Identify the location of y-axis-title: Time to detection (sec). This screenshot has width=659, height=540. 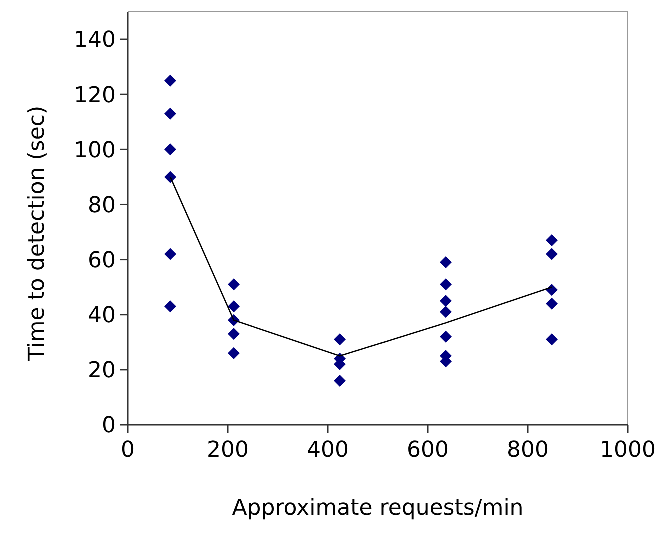
(37, 234).